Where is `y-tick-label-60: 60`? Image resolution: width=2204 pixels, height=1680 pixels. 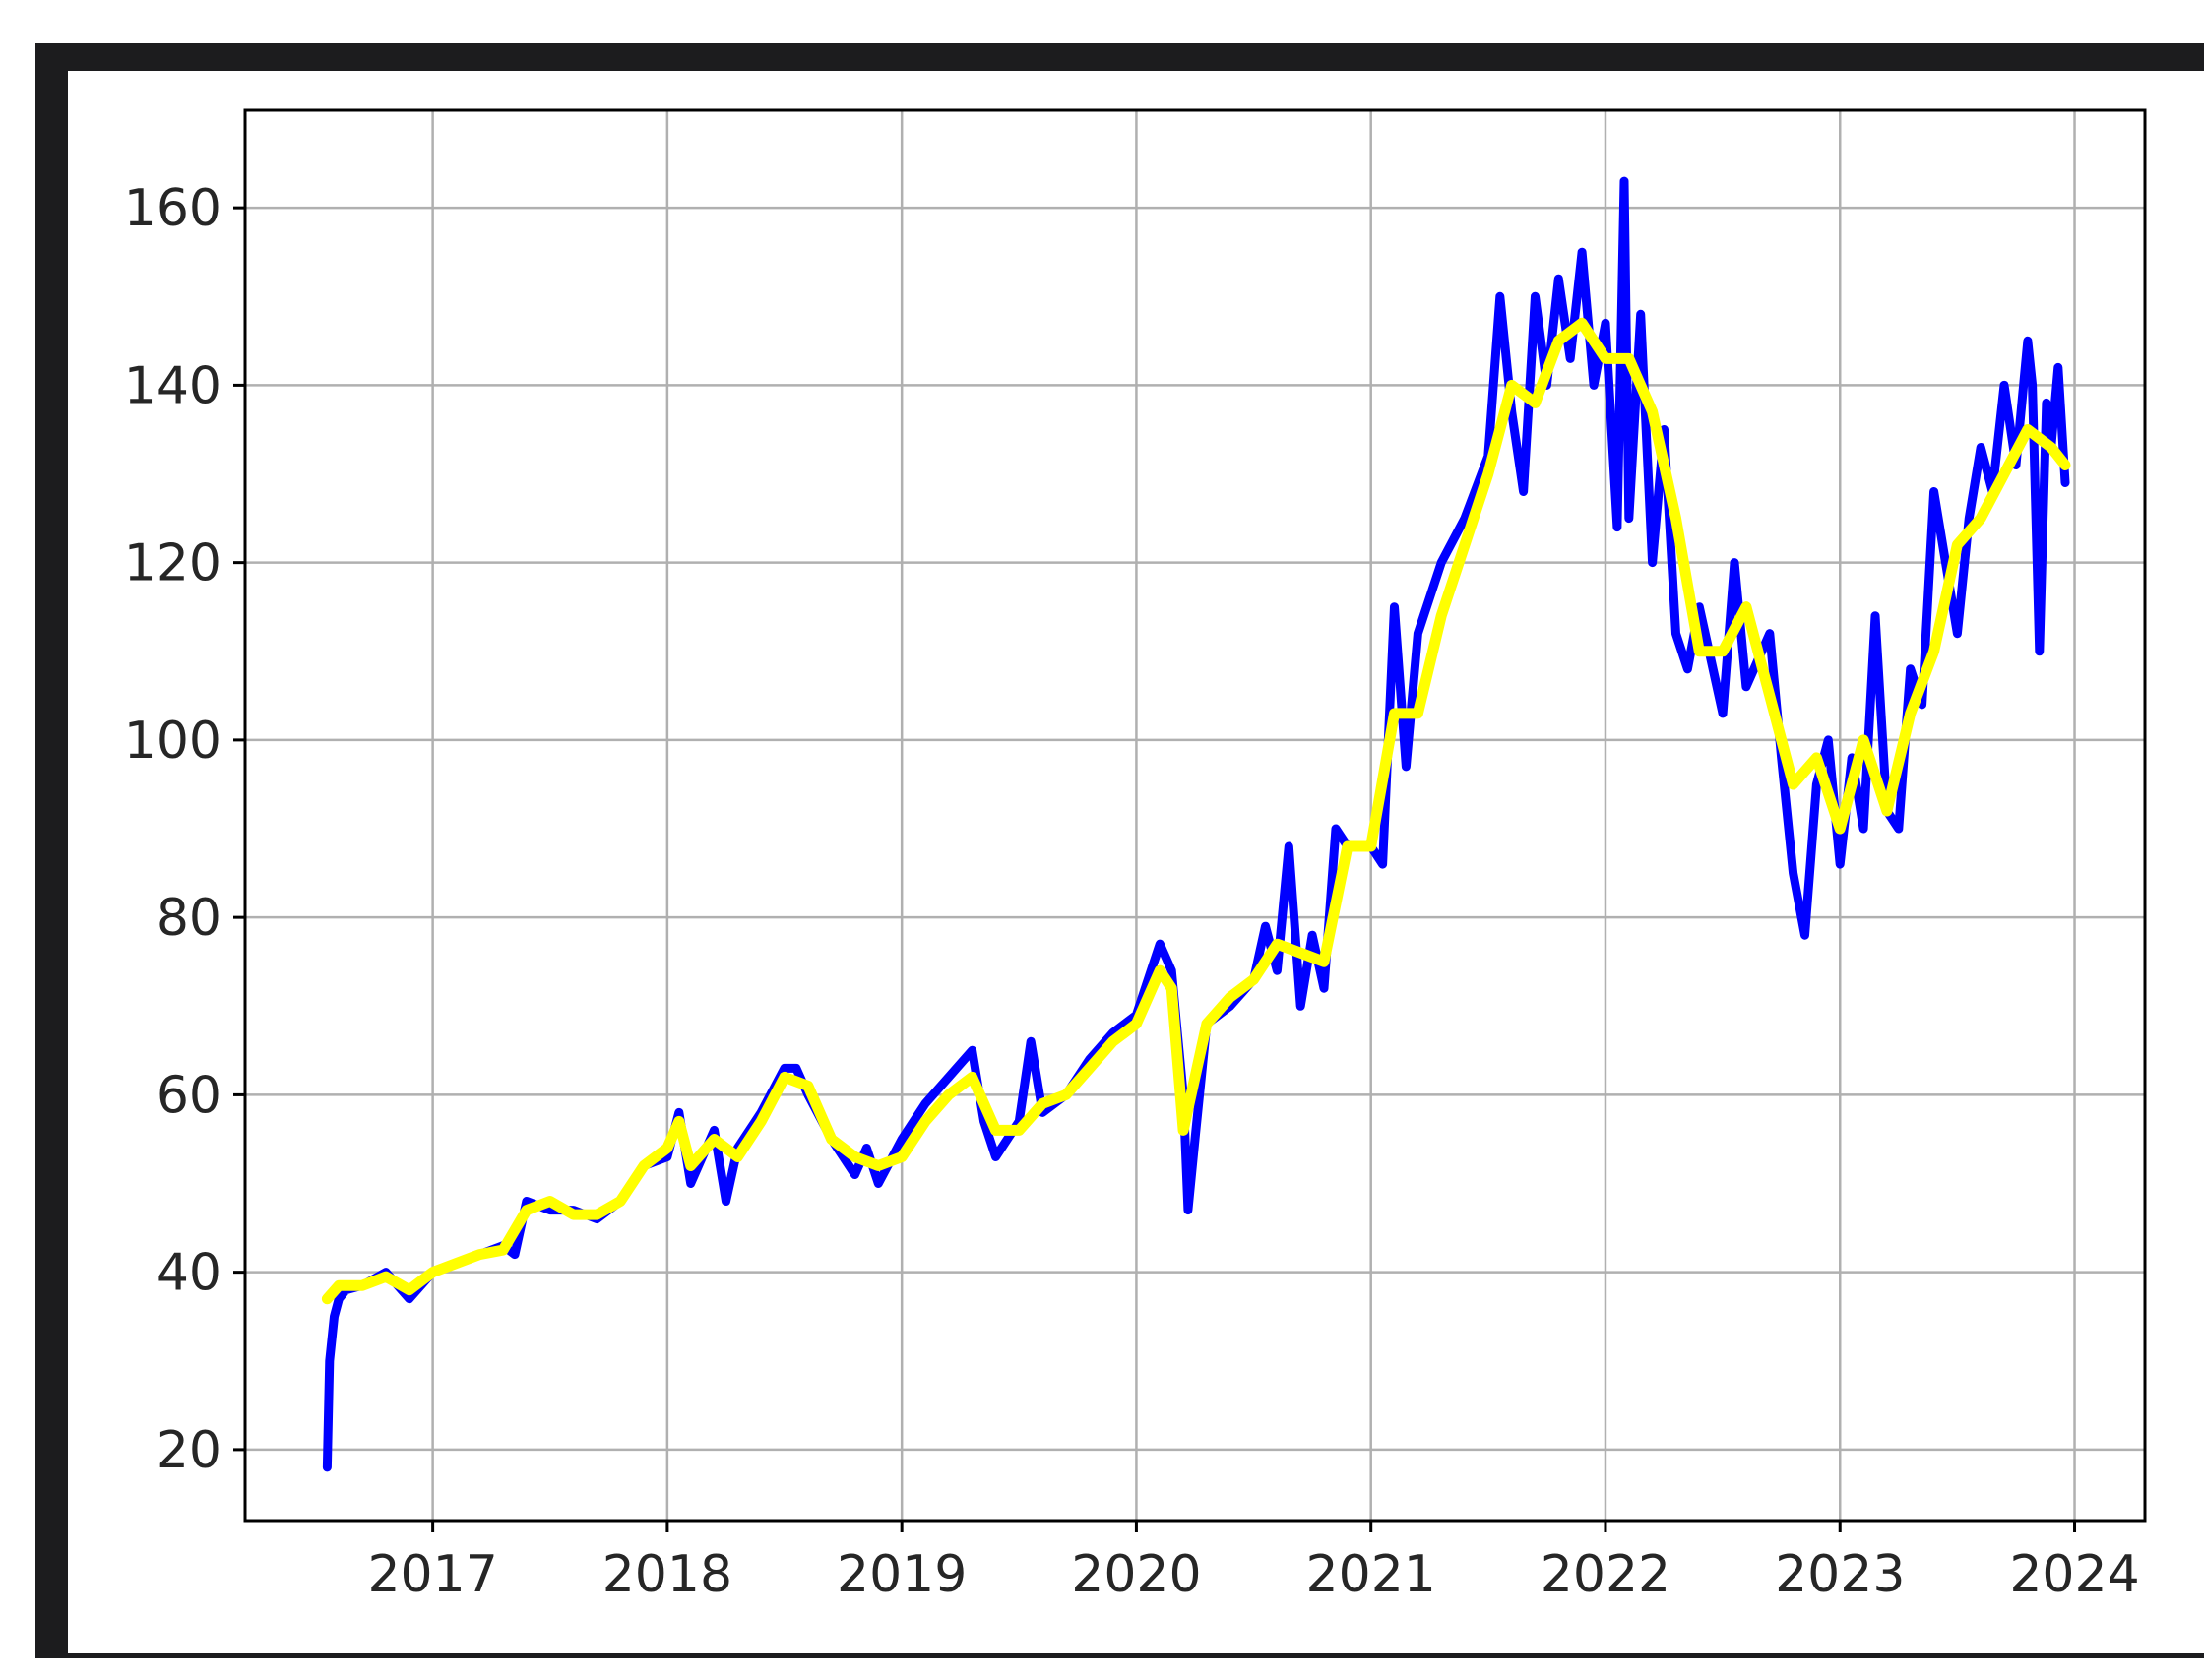 y-tick-label-60: 60 is located at coordinates (189, 1095).